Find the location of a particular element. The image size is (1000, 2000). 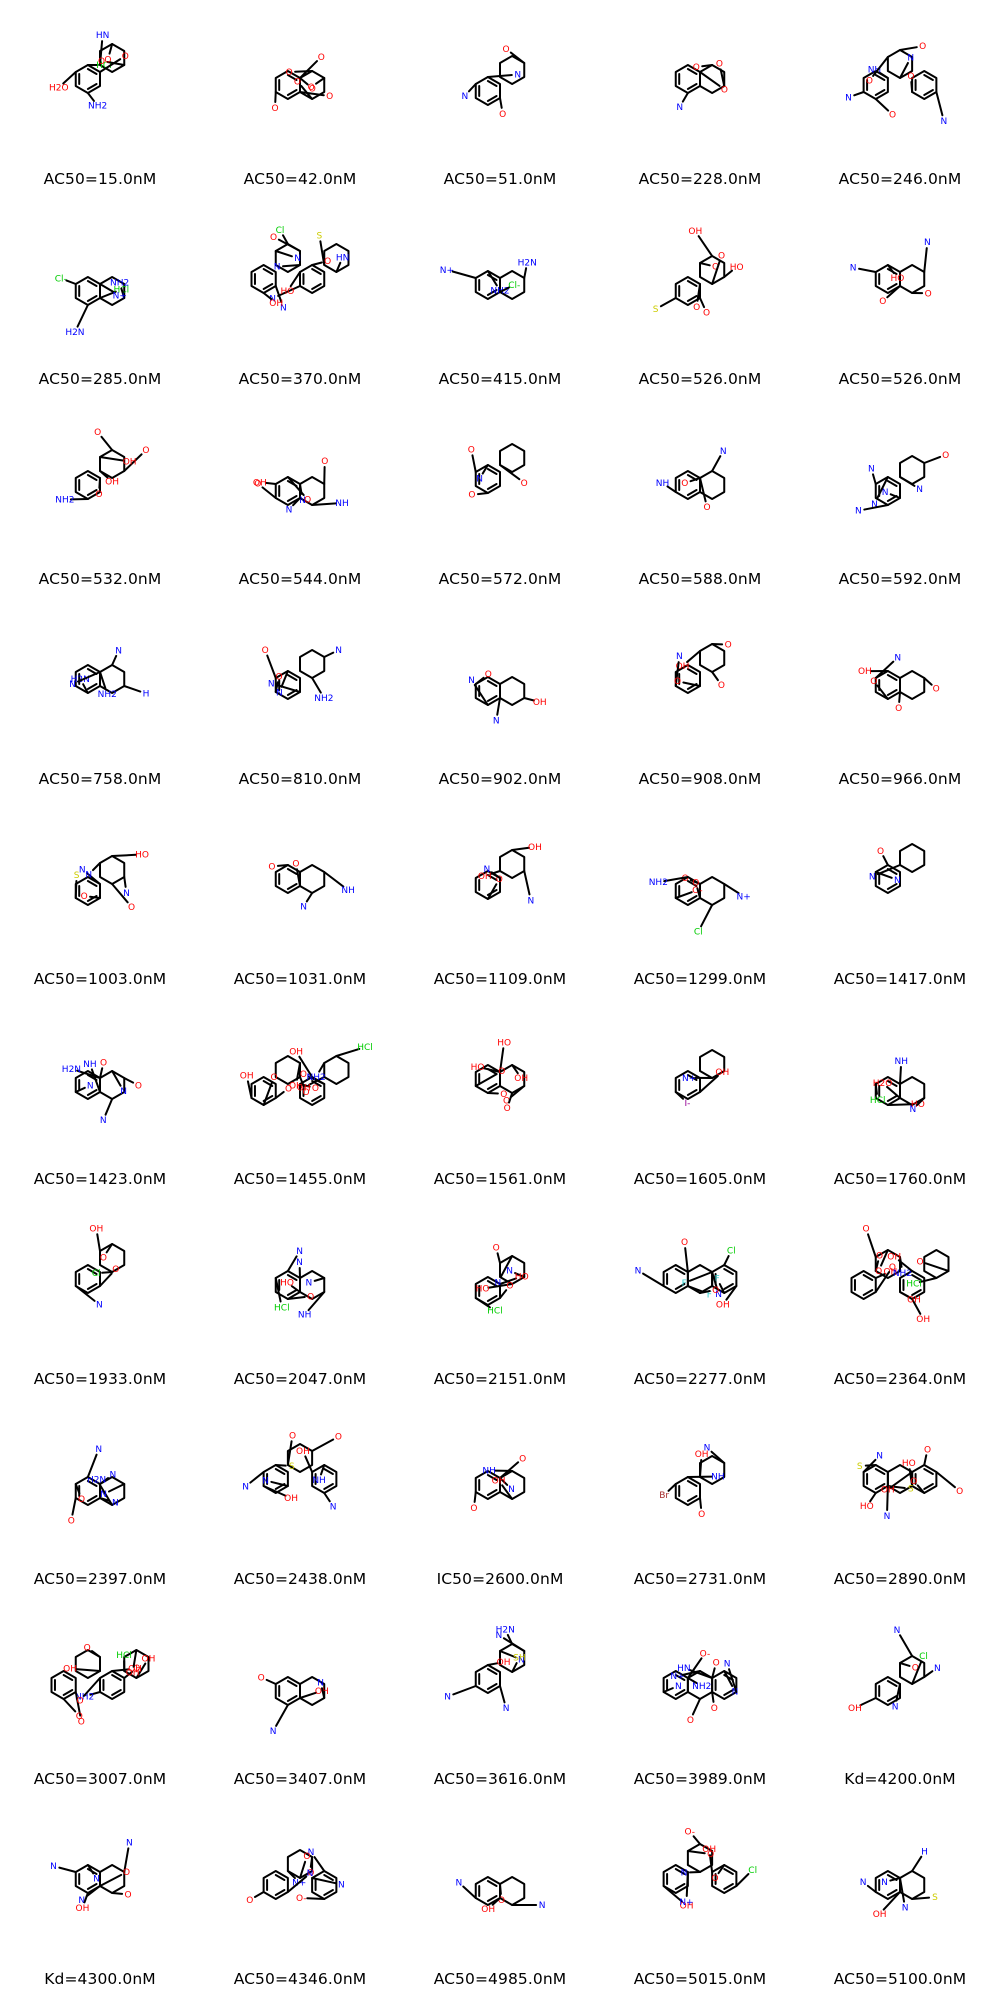

compound-cell: O N N AC50=1417.0nM is located at coordinates (900, 900).